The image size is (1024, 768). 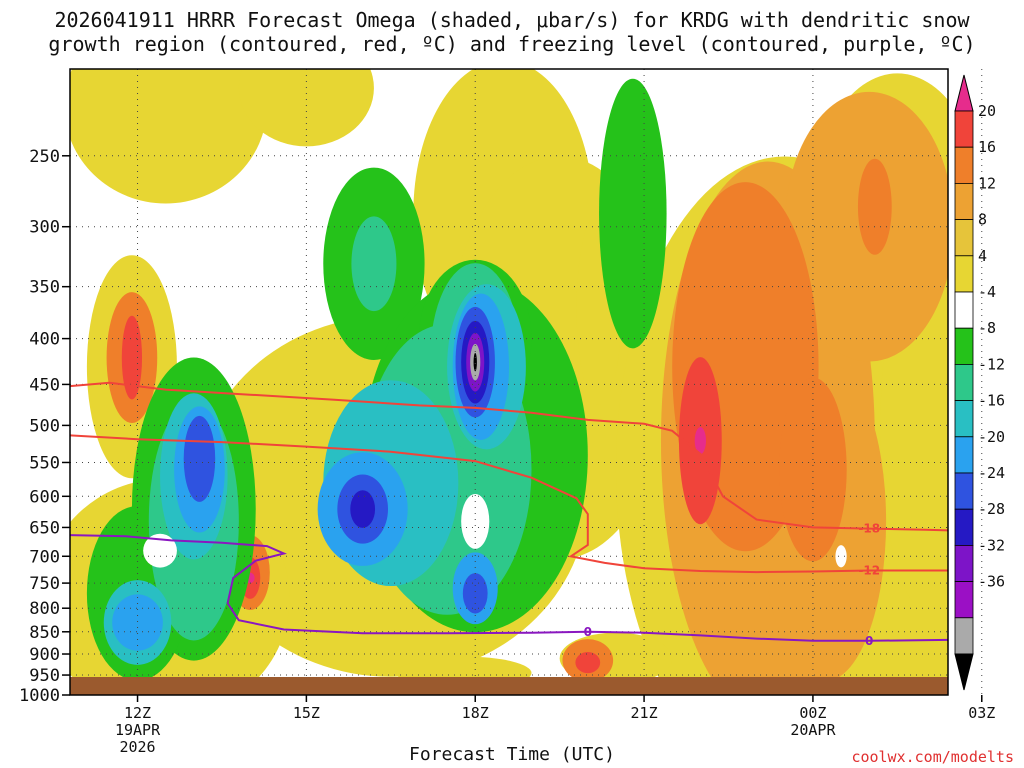 What do you see at coordinates (991, 437) in the screenshot?
I see `colorbar-label-9: -20` at bounding box center [991, 437].